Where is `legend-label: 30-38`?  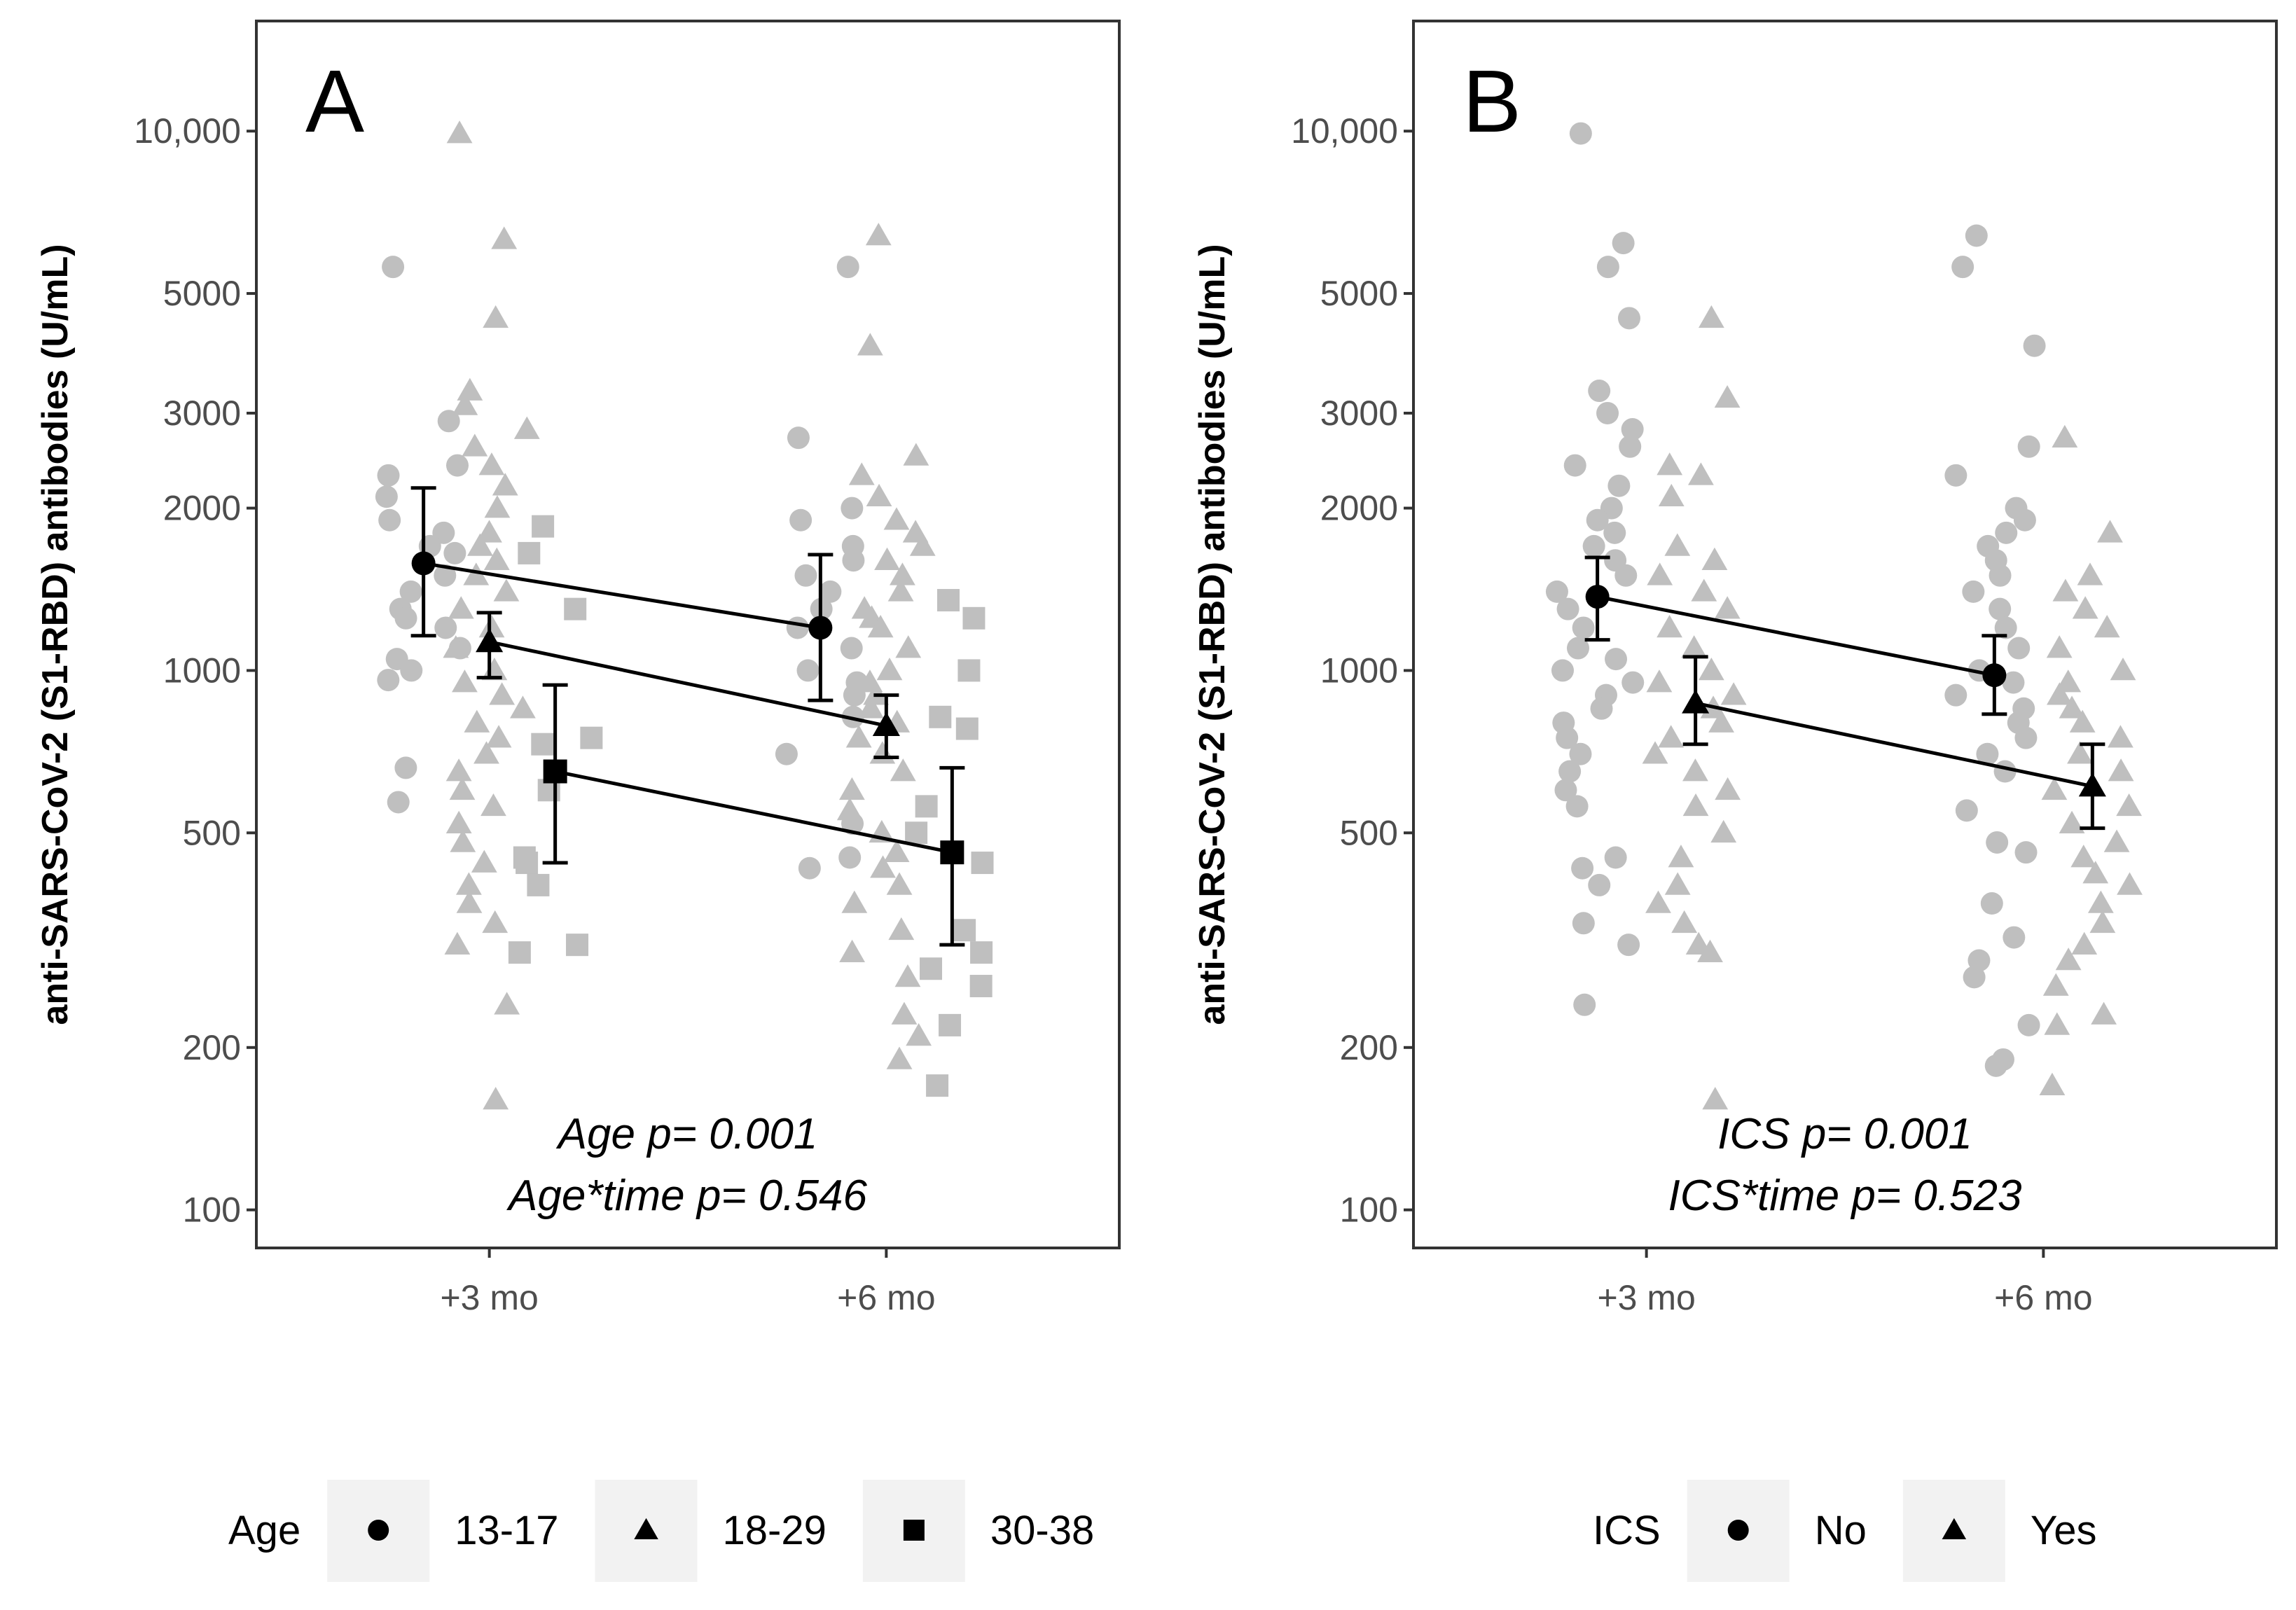
legend-label: 30-38 is located at coordinates (1042, 1530).